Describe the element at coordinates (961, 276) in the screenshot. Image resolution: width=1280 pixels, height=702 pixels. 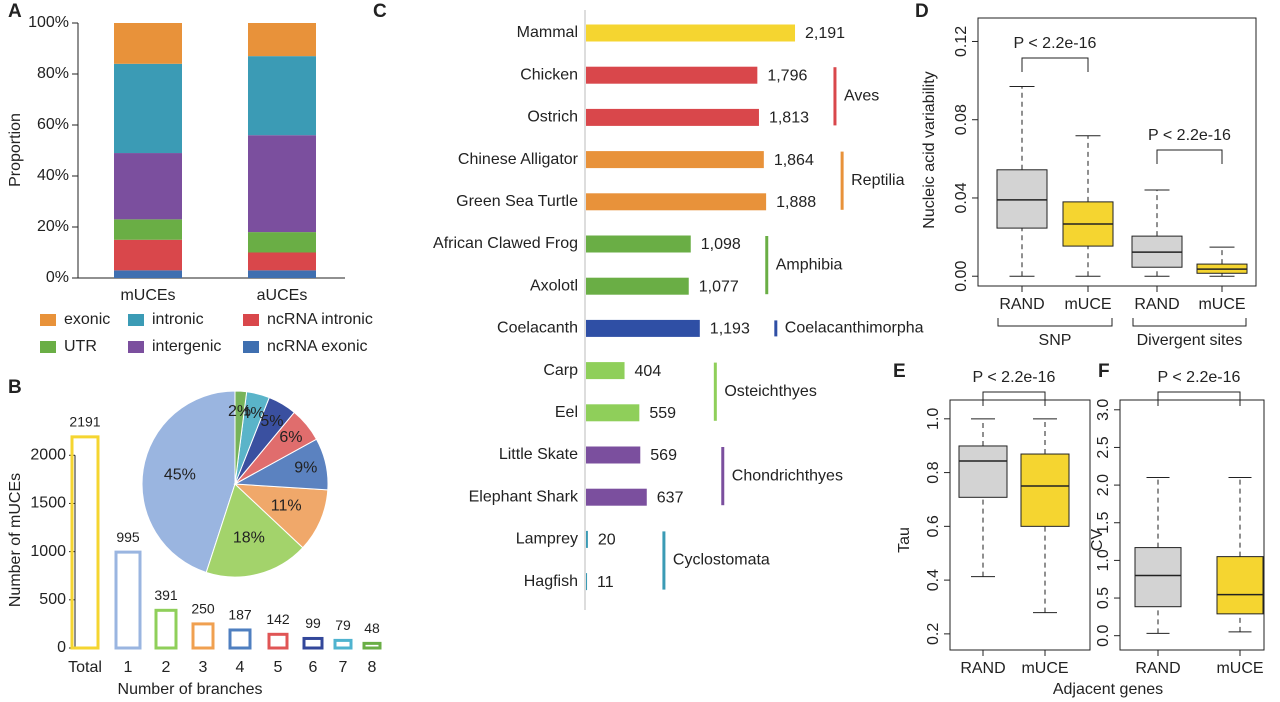
I see `y-tick-label: 0.00` at that location.